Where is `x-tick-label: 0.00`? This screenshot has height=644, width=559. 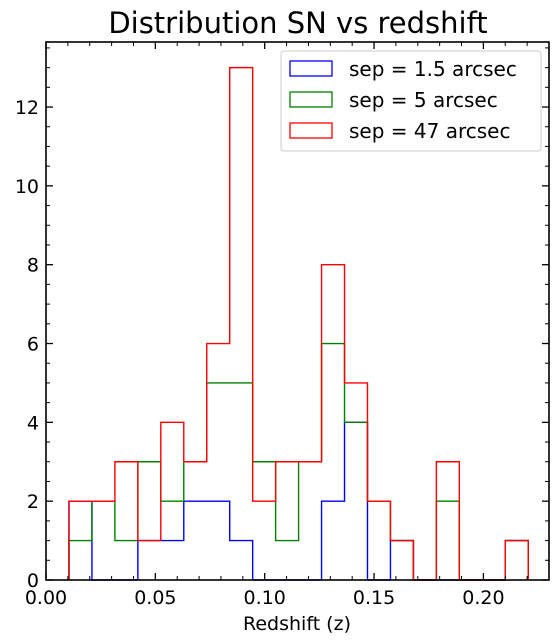 x-tick-label: 0.00 is located at coordinates (46, 598).